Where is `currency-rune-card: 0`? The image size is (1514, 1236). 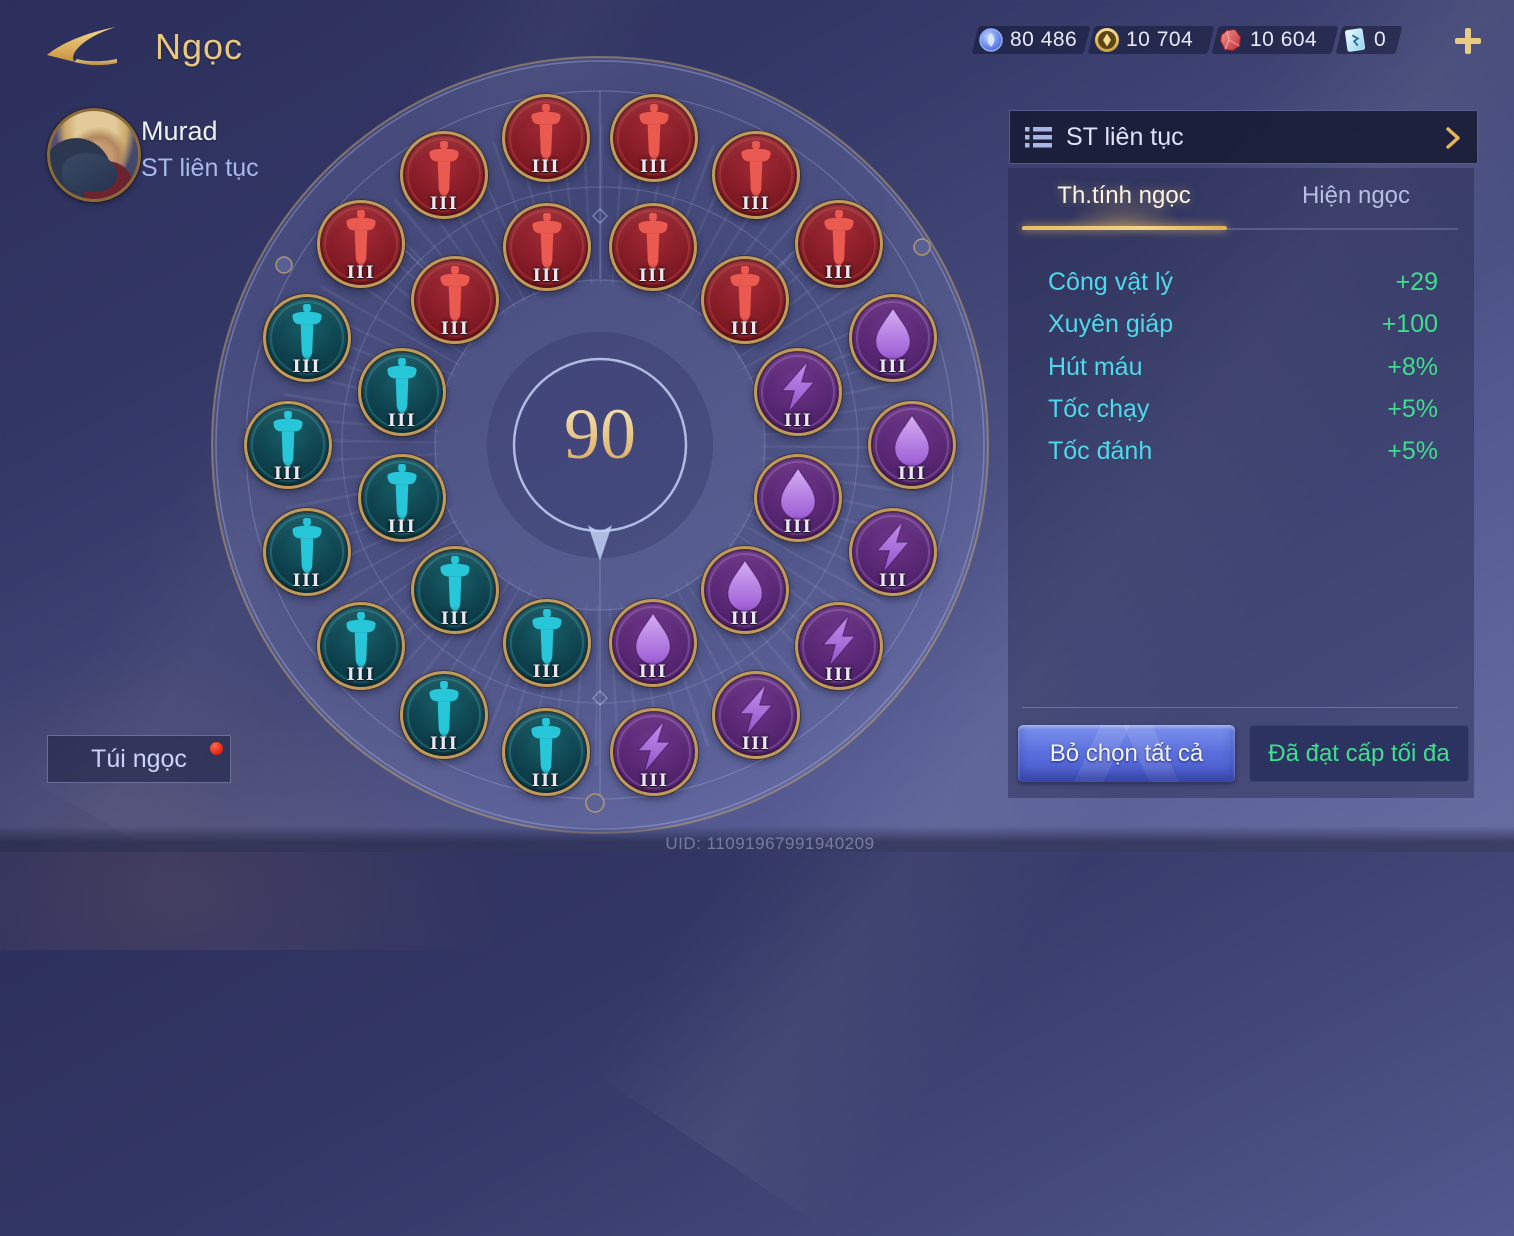
currency-rune-card: 0 is located at coordinates (1369, 40).